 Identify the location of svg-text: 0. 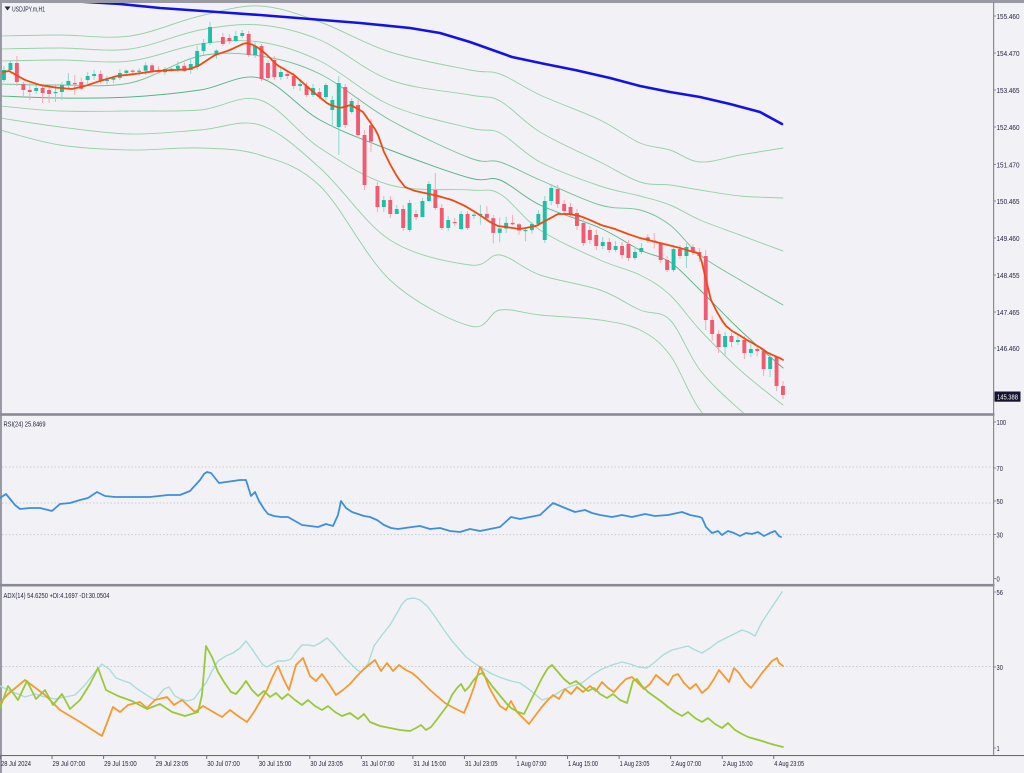
(998, 578).